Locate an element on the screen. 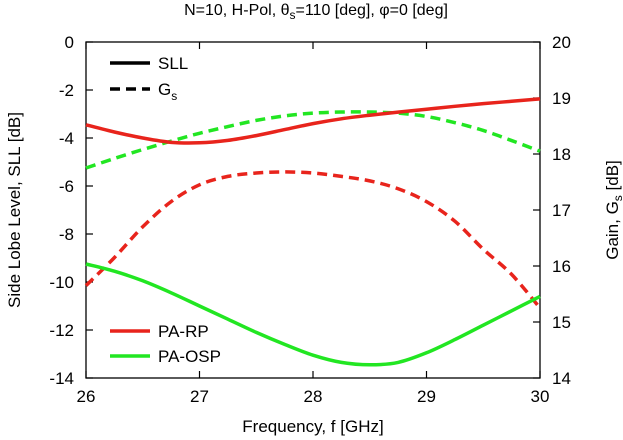 This screenshot has width=623, height=440. y-left-tick-label: 0 is located at coordinates (69, 42).